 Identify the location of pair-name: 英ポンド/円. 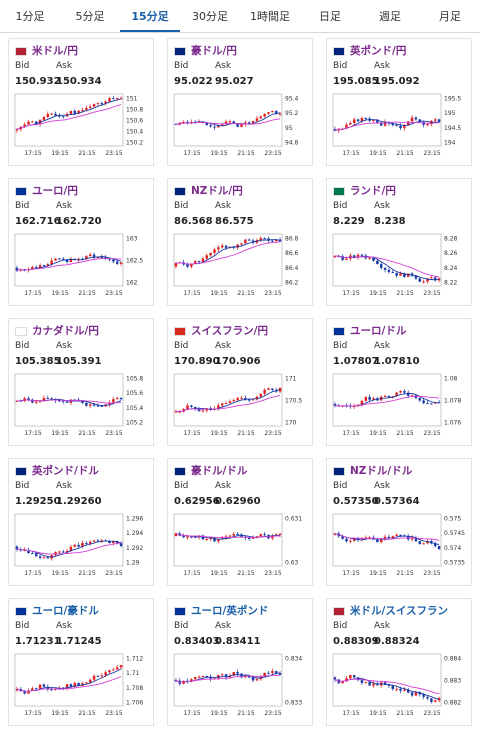
(378, 51).